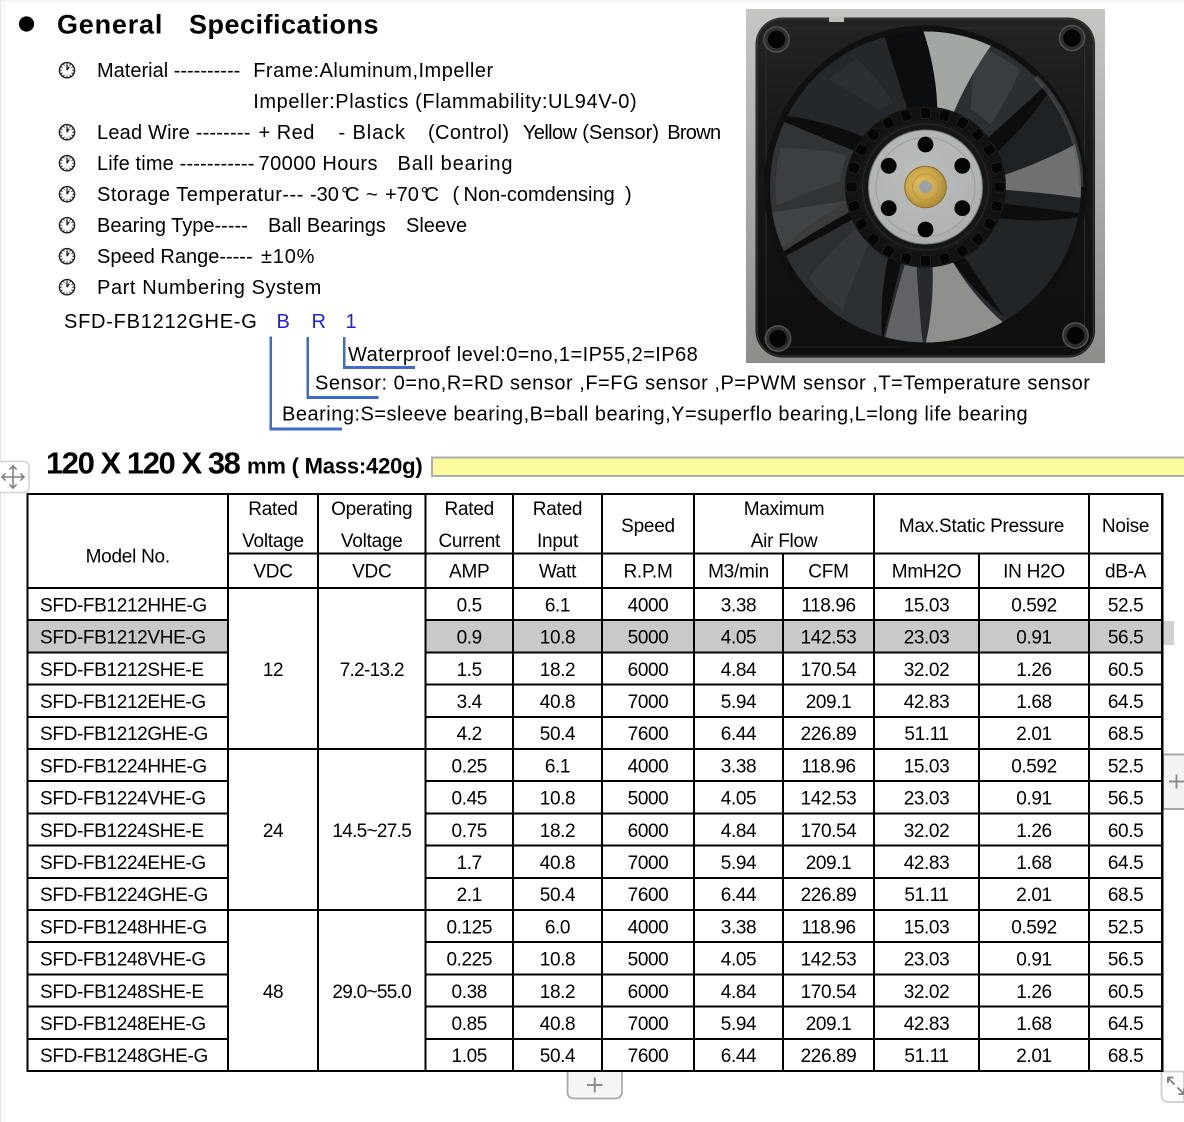  I want to click on svg-text: 5000, so click(648, 638).